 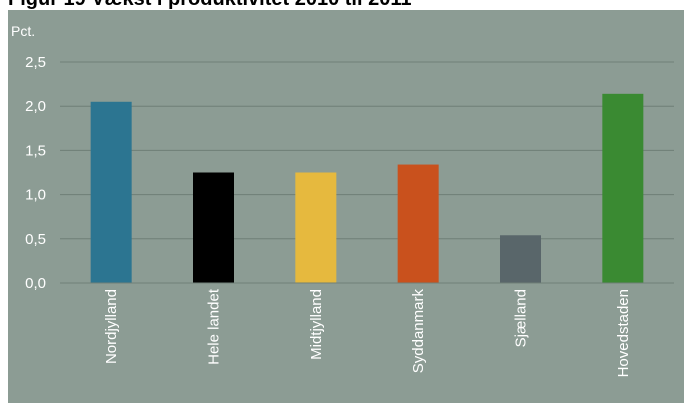 I want to click on bar-syddanmark, so click(x=418, y=223).